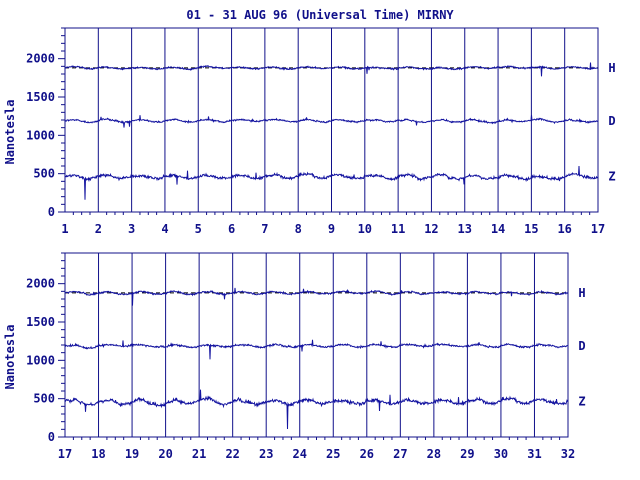 This screenshot has width=640, height=480. I want to click on x-tick-label: 1, so click(64, 229).